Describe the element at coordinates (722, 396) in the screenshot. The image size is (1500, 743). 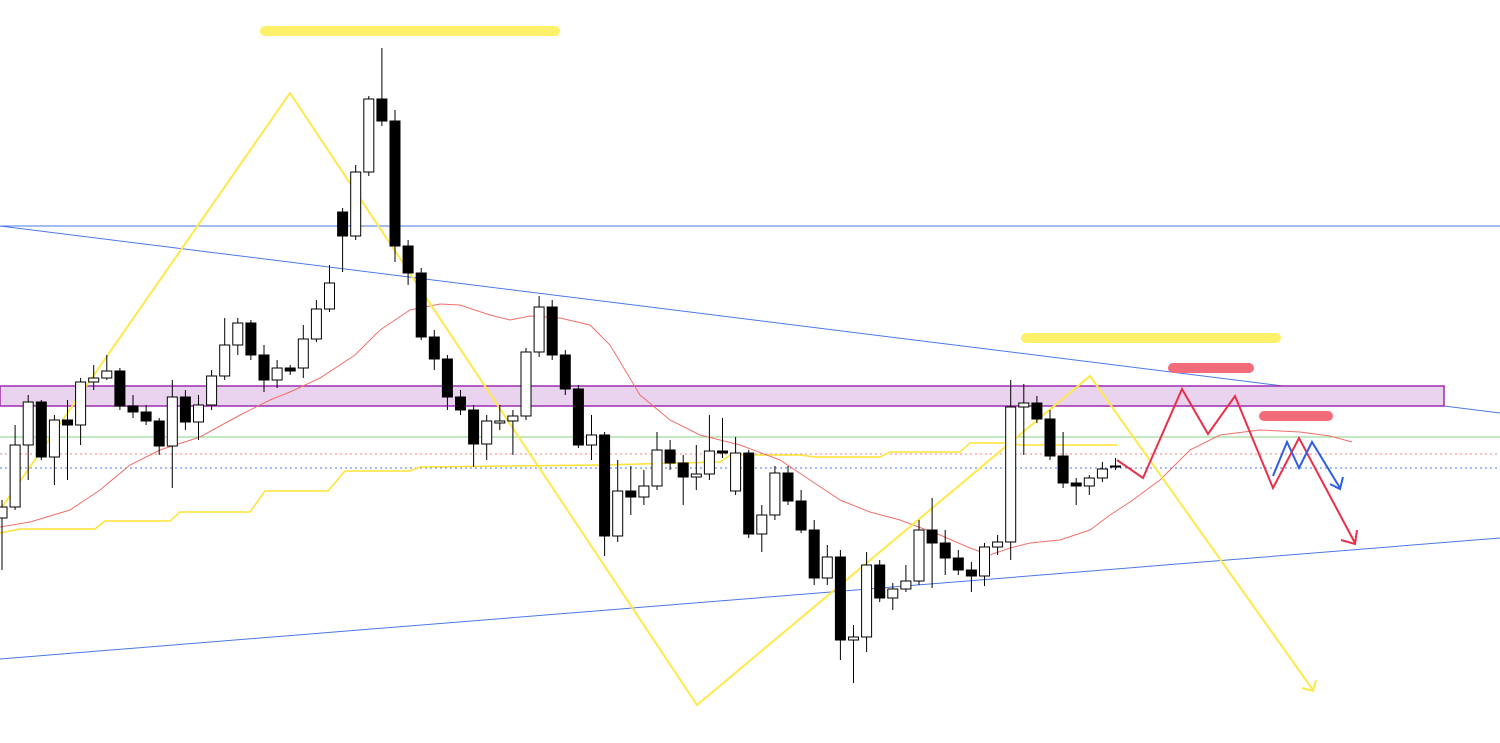
I see `resistance-zone` at that location.